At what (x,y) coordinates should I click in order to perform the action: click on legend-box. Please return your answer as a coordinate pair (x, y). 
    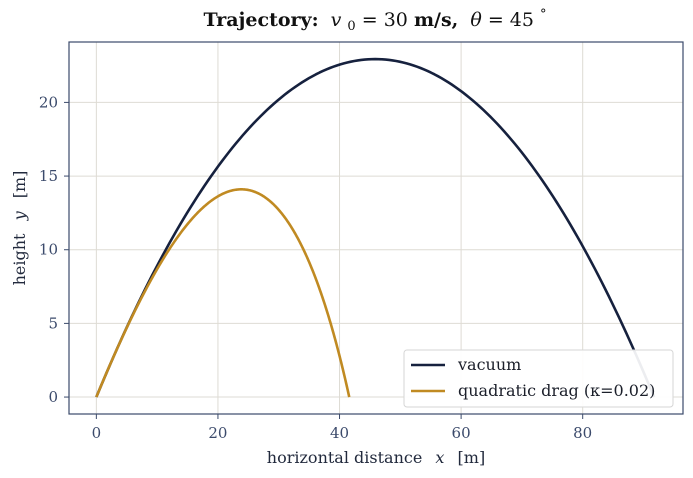
    Looking at the image, I should click on (538, 378).